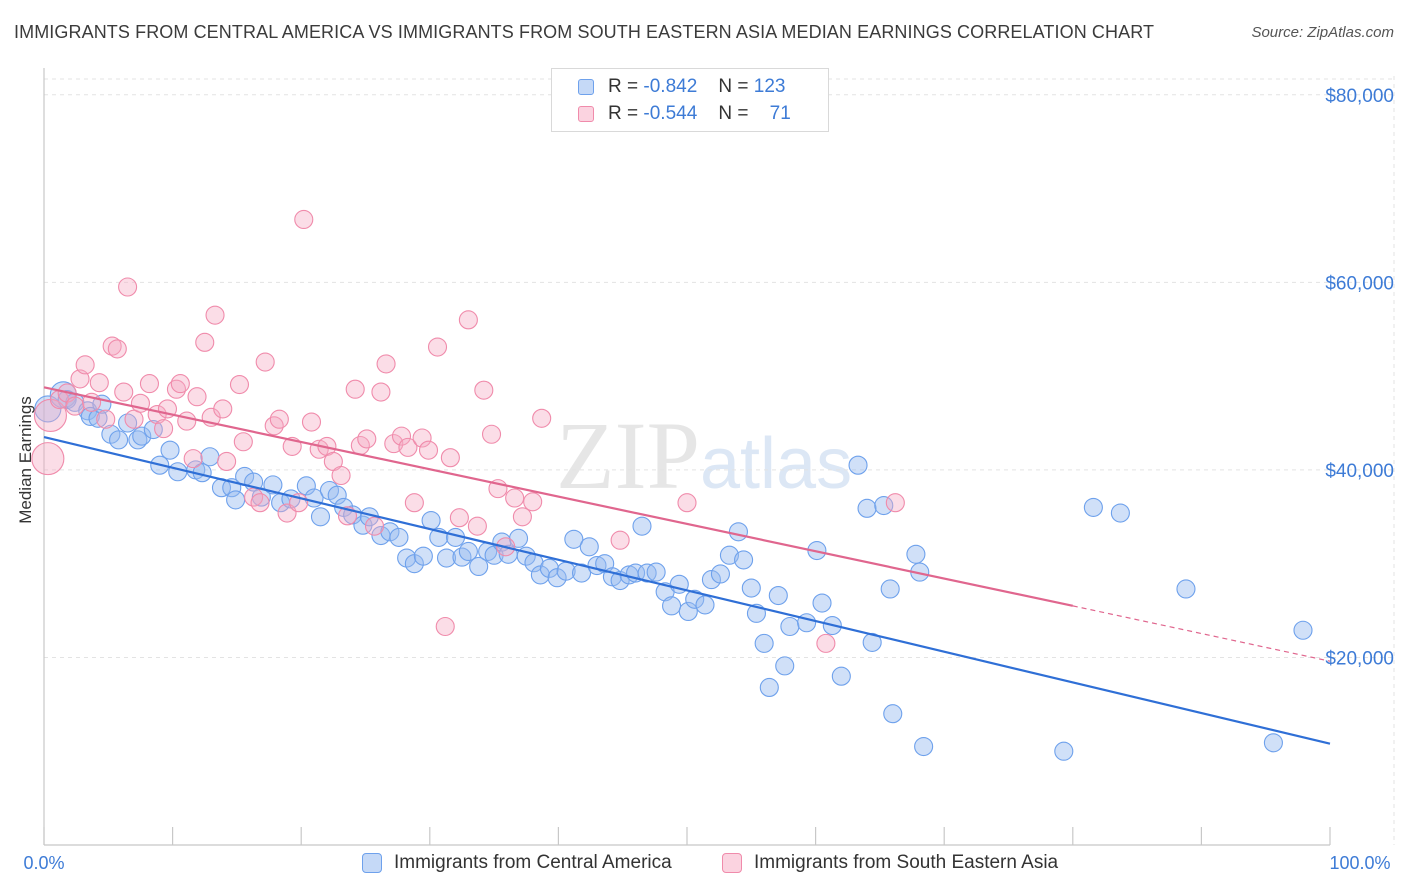 This screenshot has width=1406, height=892. What do you see at coordinates (732, 863) in the screenshot?
I see `series-swatch-south-eastern-asia` at bounding box center [732, 863].